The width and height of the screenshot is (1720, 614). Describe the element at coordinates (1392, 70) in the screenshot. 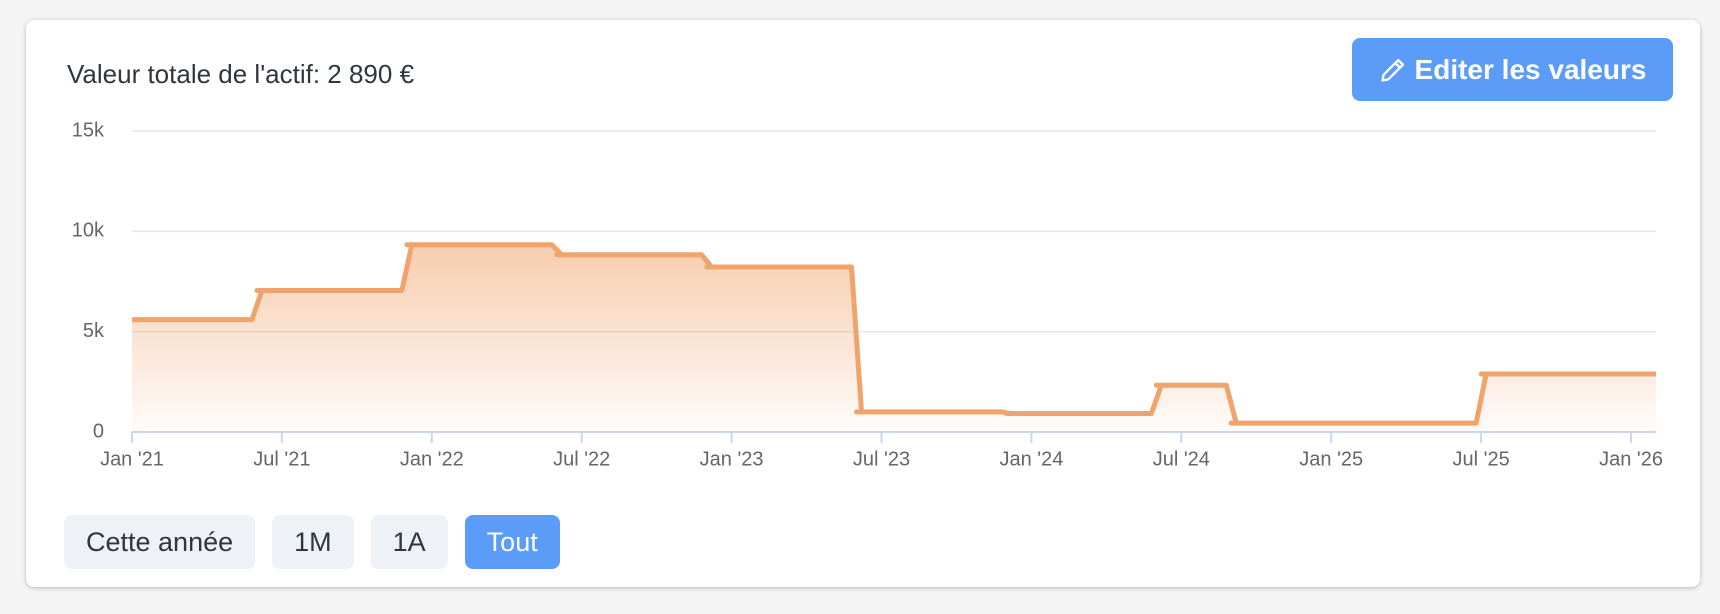

I see `pencil-icon` at that location.